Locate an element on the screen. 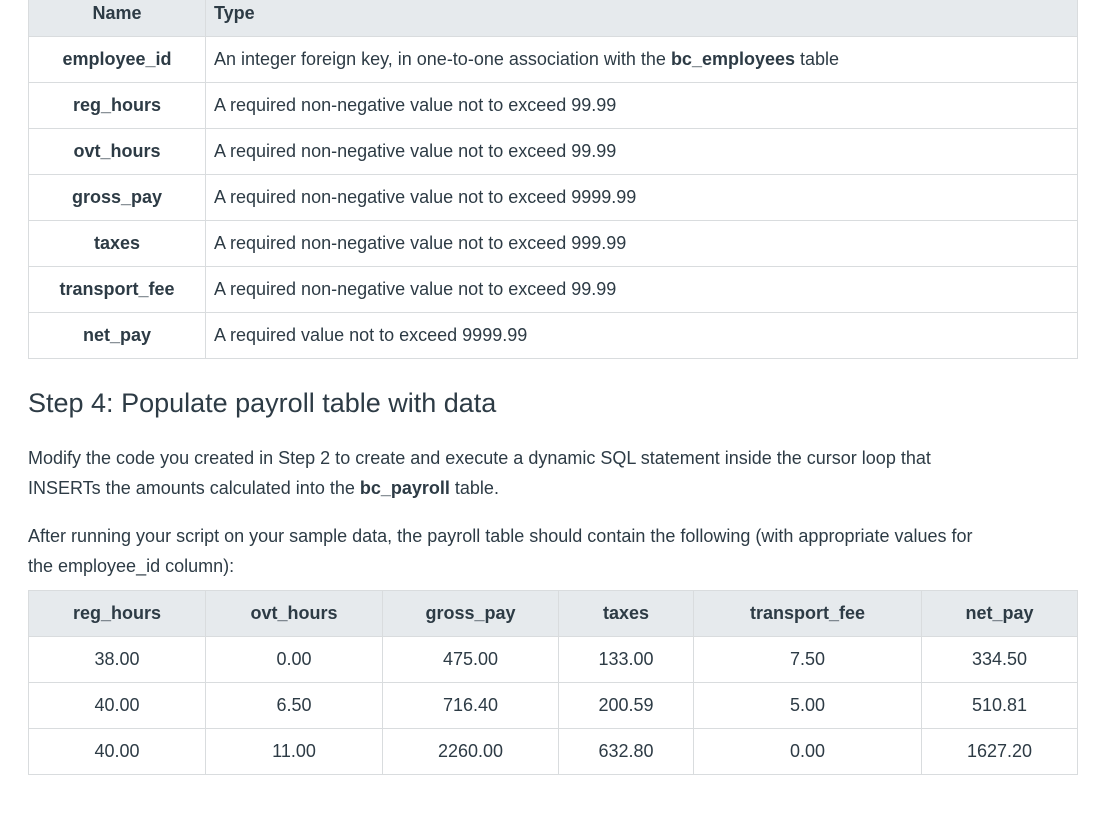 The image size is (1107, 815). schema-header-row: Name Type is located at coordinates (553, 18).